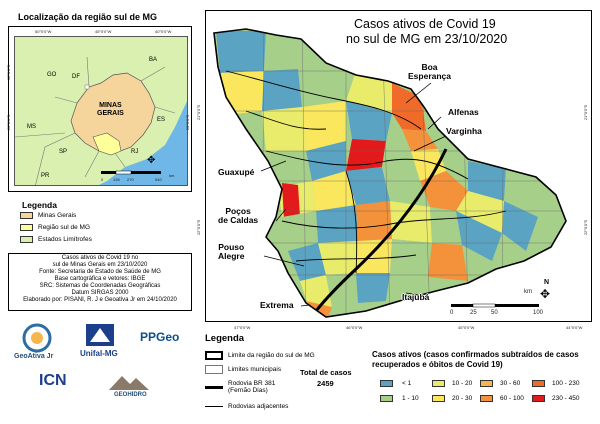 The height and width of the screenshot is (424, 600). Describe the element at coordinates (547, 282) in the screenshot. I see `north-label: N` at that location.